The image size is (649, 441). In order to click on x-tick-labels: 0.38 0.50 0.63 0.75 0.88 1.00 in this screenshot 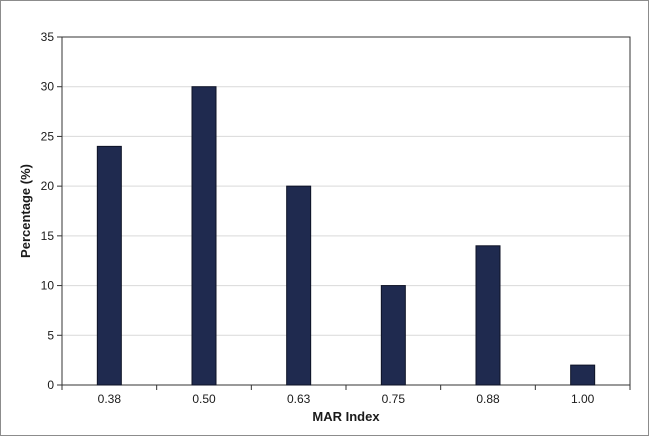, I will do `click(346, 395)`.